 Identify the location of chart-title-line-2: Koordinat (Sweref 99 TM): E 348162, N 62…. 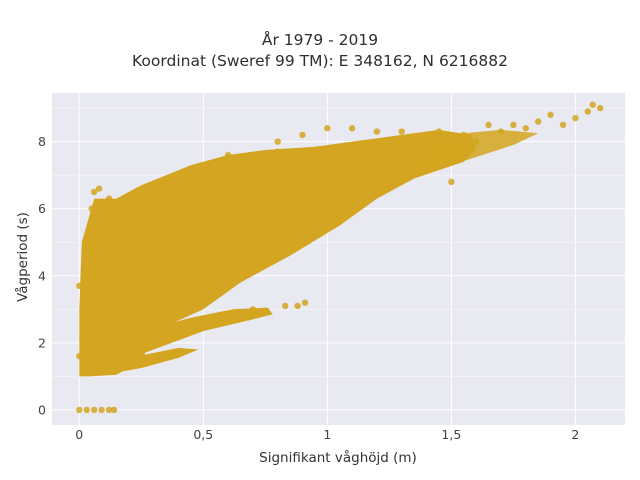
(320, 61).